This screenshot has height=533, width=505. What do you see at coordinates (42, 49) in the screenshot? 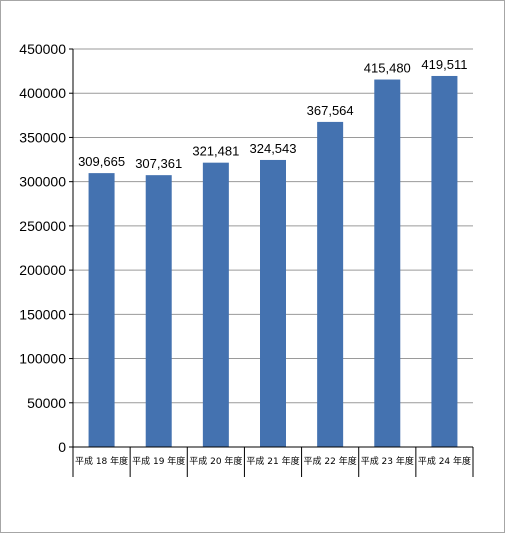
I see `y-tick-label: 450000` at bounding box center [42, 49].